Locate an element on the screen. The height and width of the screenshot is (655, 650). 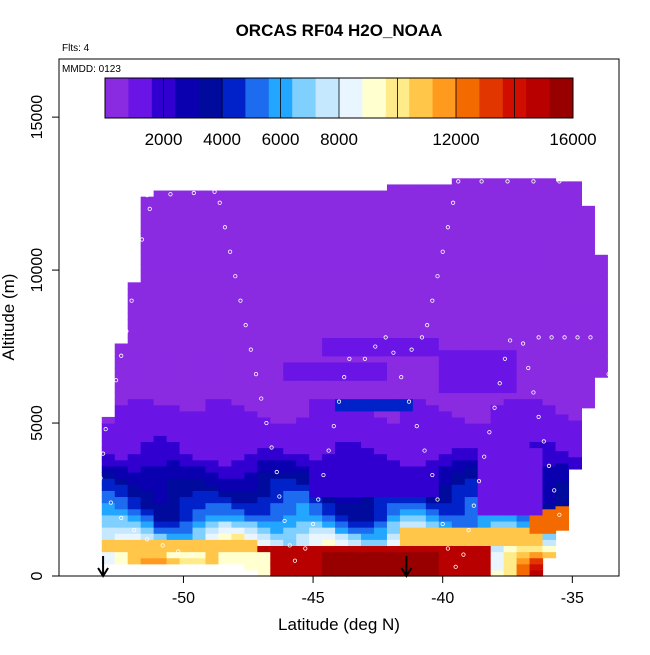
x-axis-label: Latitude (deg N) is located at coordinates (339, 624).